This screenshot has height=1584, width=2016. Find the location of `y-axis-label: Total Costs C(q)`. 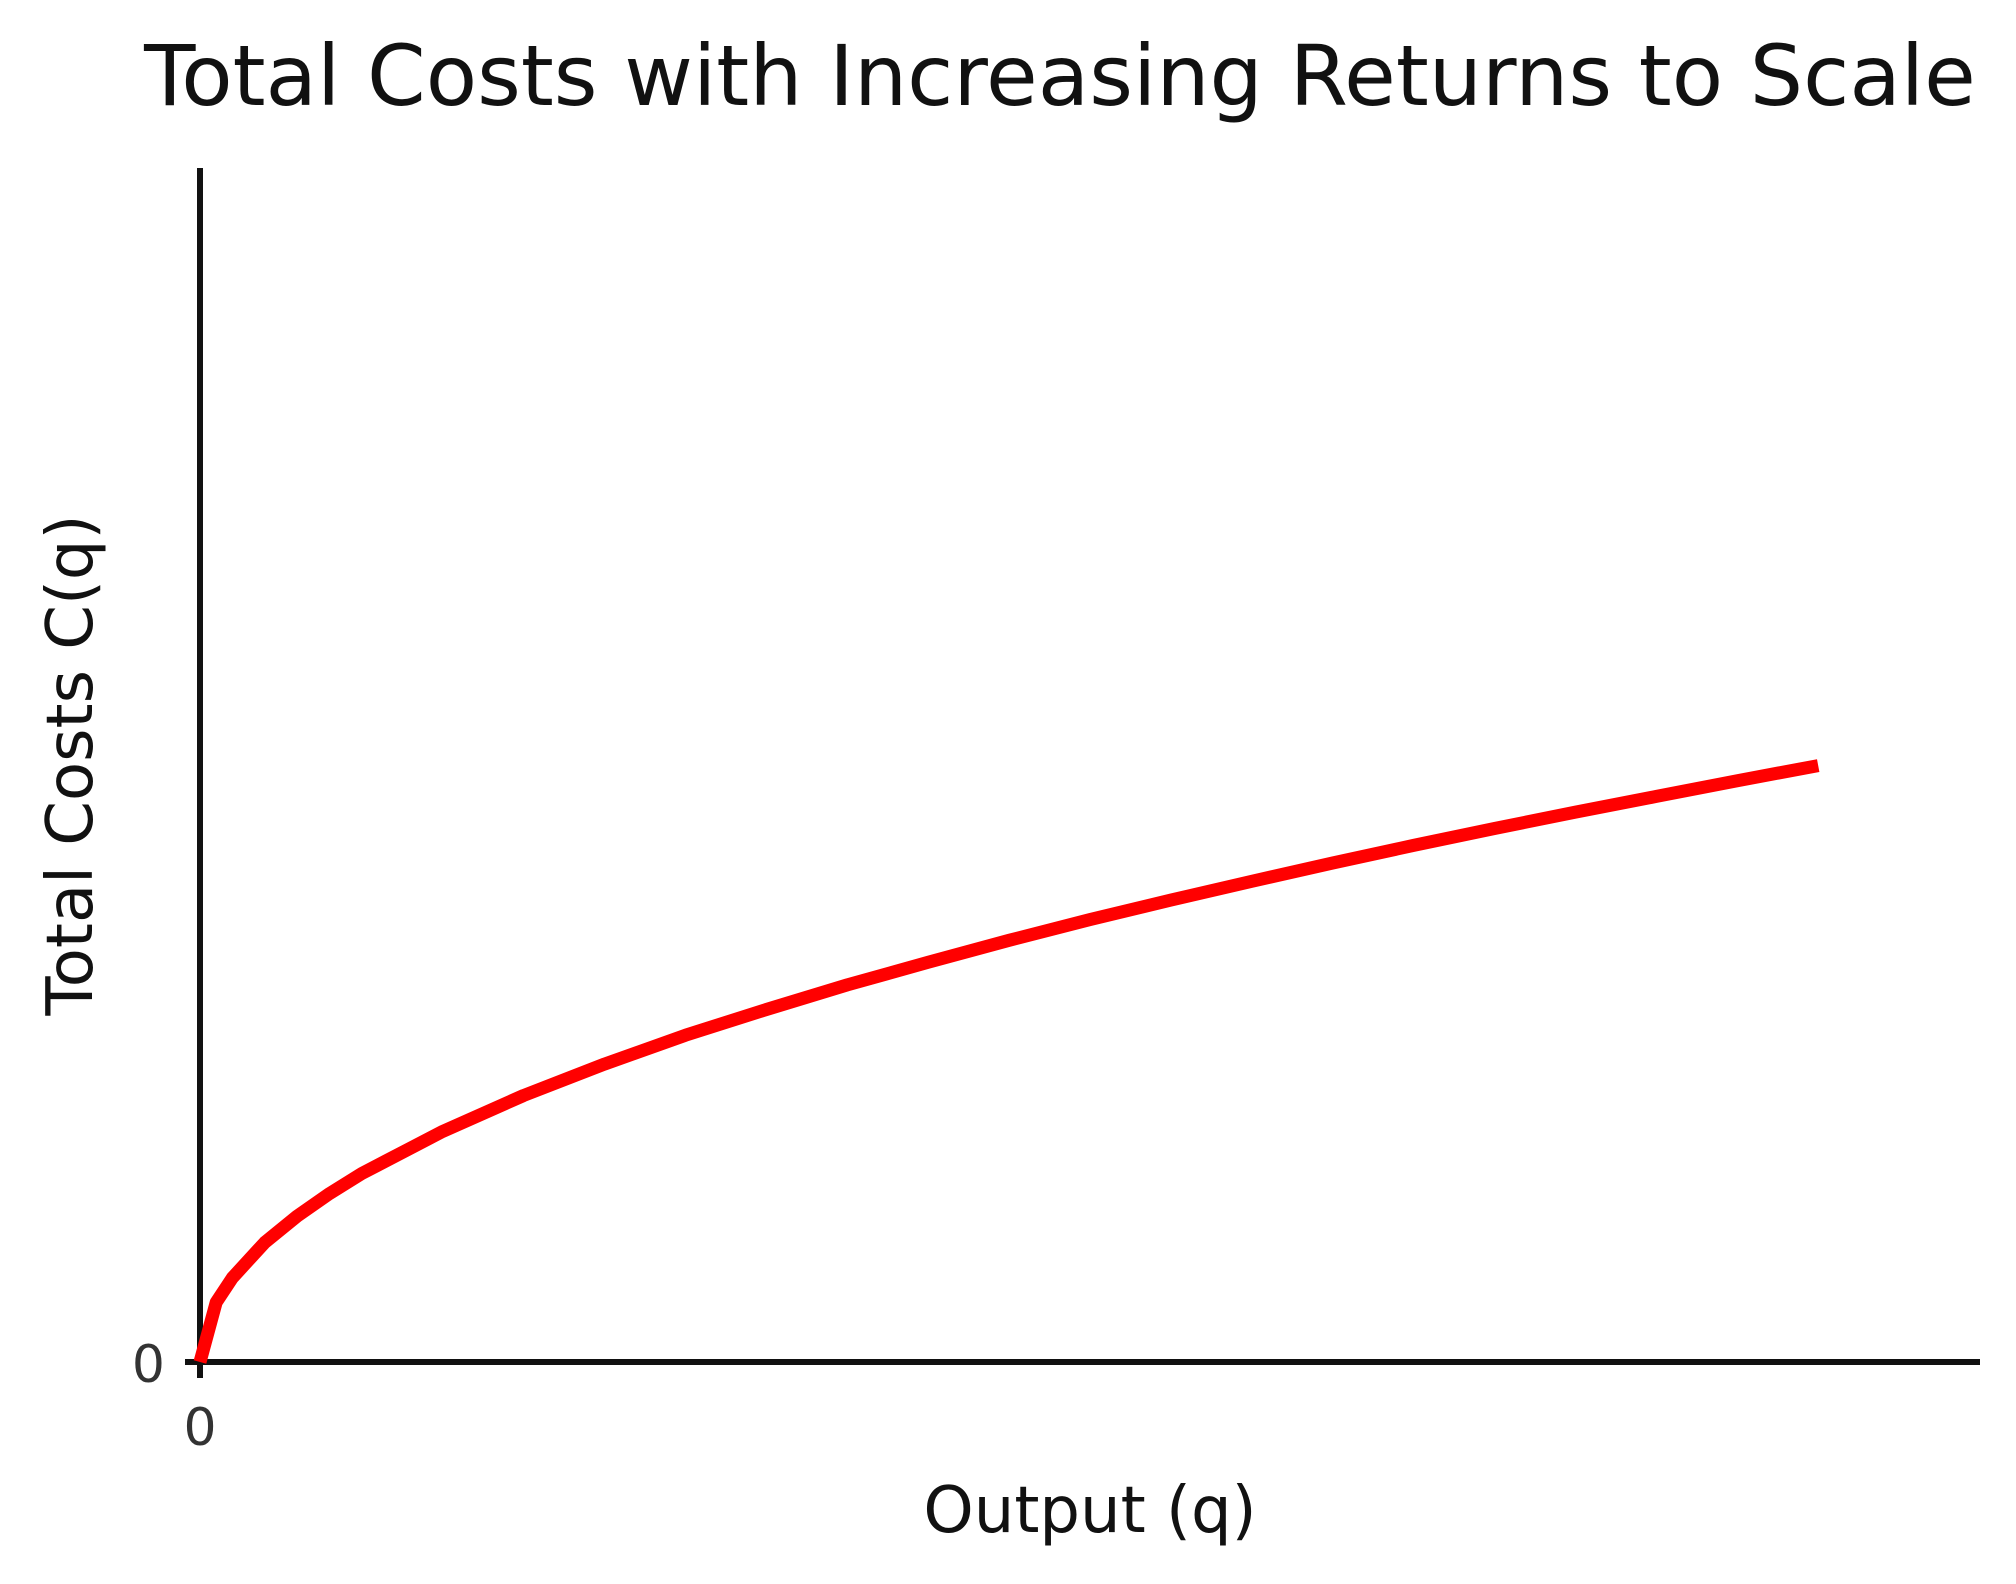

y-axis-label: Total Costs C(q) is located at coordinates (71, 765).